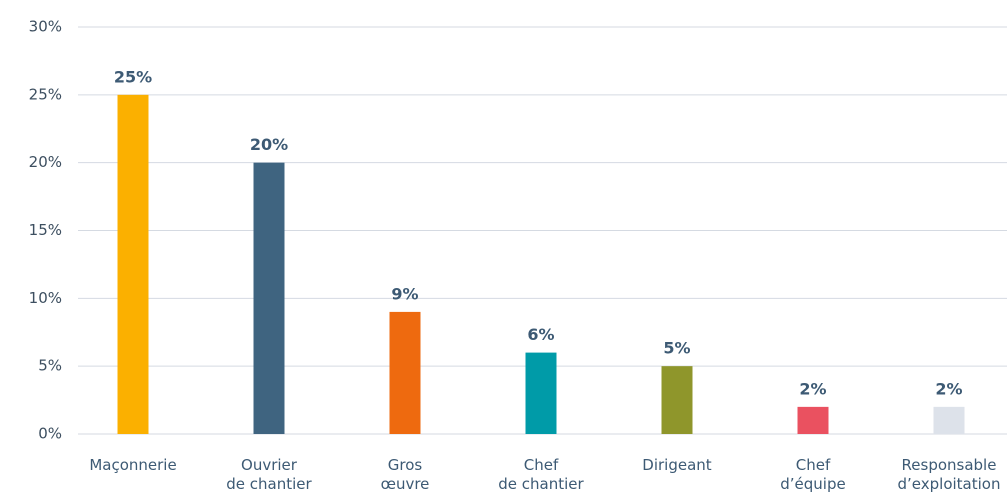 Image resolution: width=1007 pixels, height=494 pixels. What do you see at coordinates (133, 76) in the screenshot?
I see `value-label: 25%` at bounding box center [133, 76].